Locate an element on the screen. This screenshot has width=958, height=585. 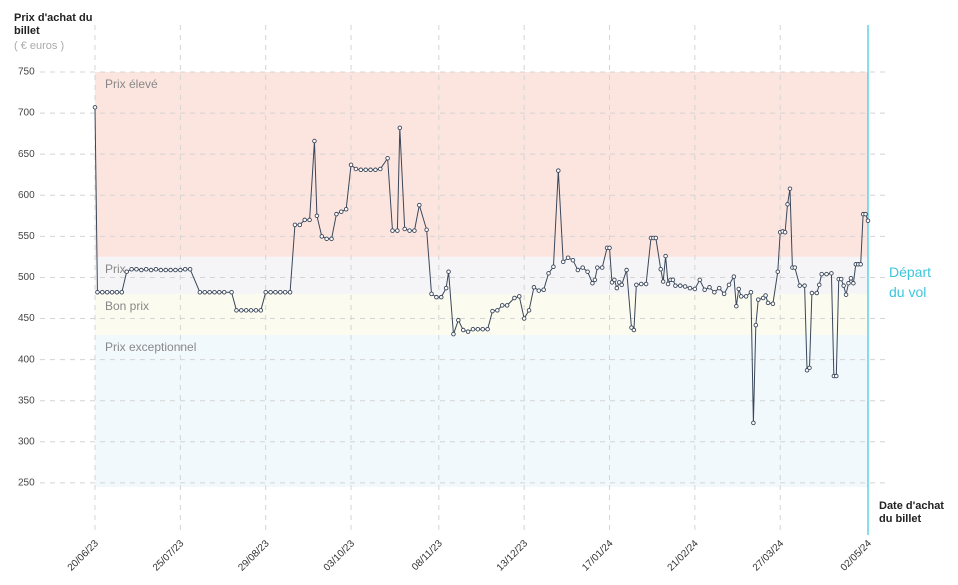
x-tick-label: 02/05/24 is located at coordinates (857, 556).